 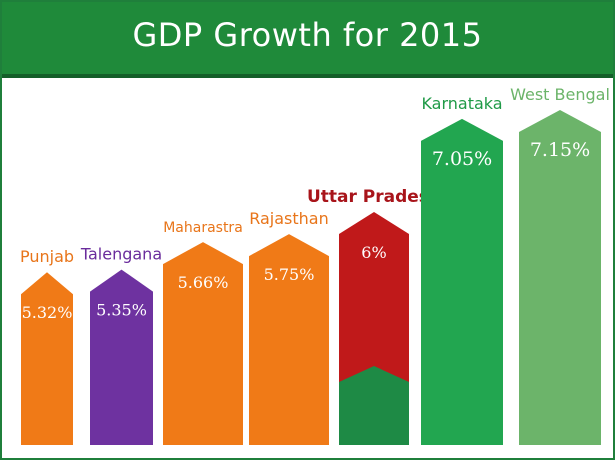 What do you see at coordinates (203, 343) in the screenshot?
I see `bar-maharastra` at bounding box center [203, 343].